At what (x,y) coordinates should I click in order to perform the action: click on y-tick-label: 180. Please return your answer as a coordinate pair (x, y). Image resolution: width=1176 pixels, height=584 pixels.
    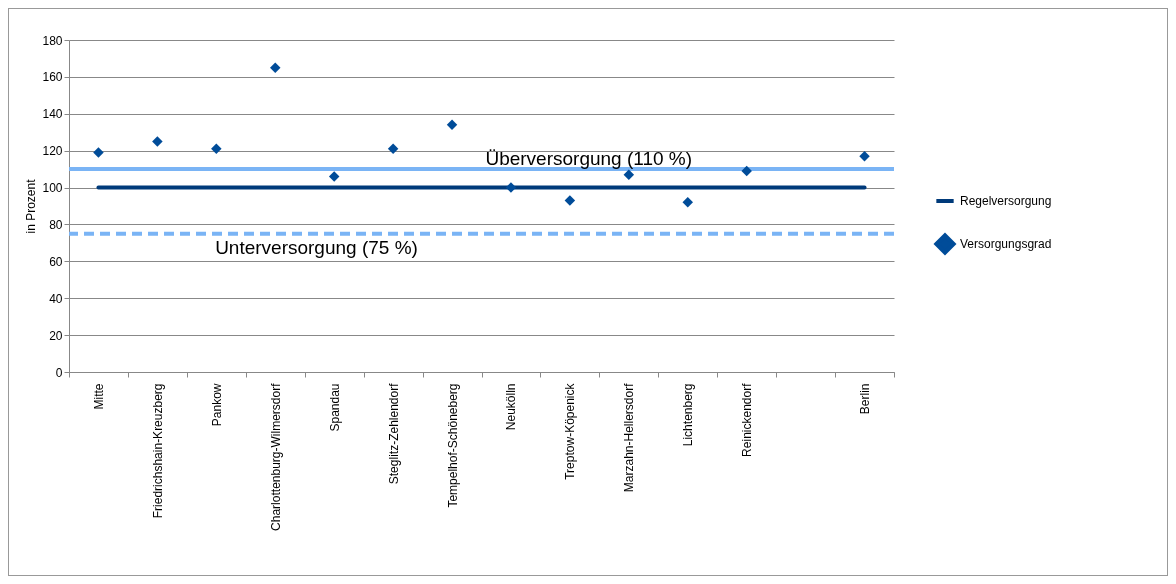
    Looking at the image, I should click on (52, 40).